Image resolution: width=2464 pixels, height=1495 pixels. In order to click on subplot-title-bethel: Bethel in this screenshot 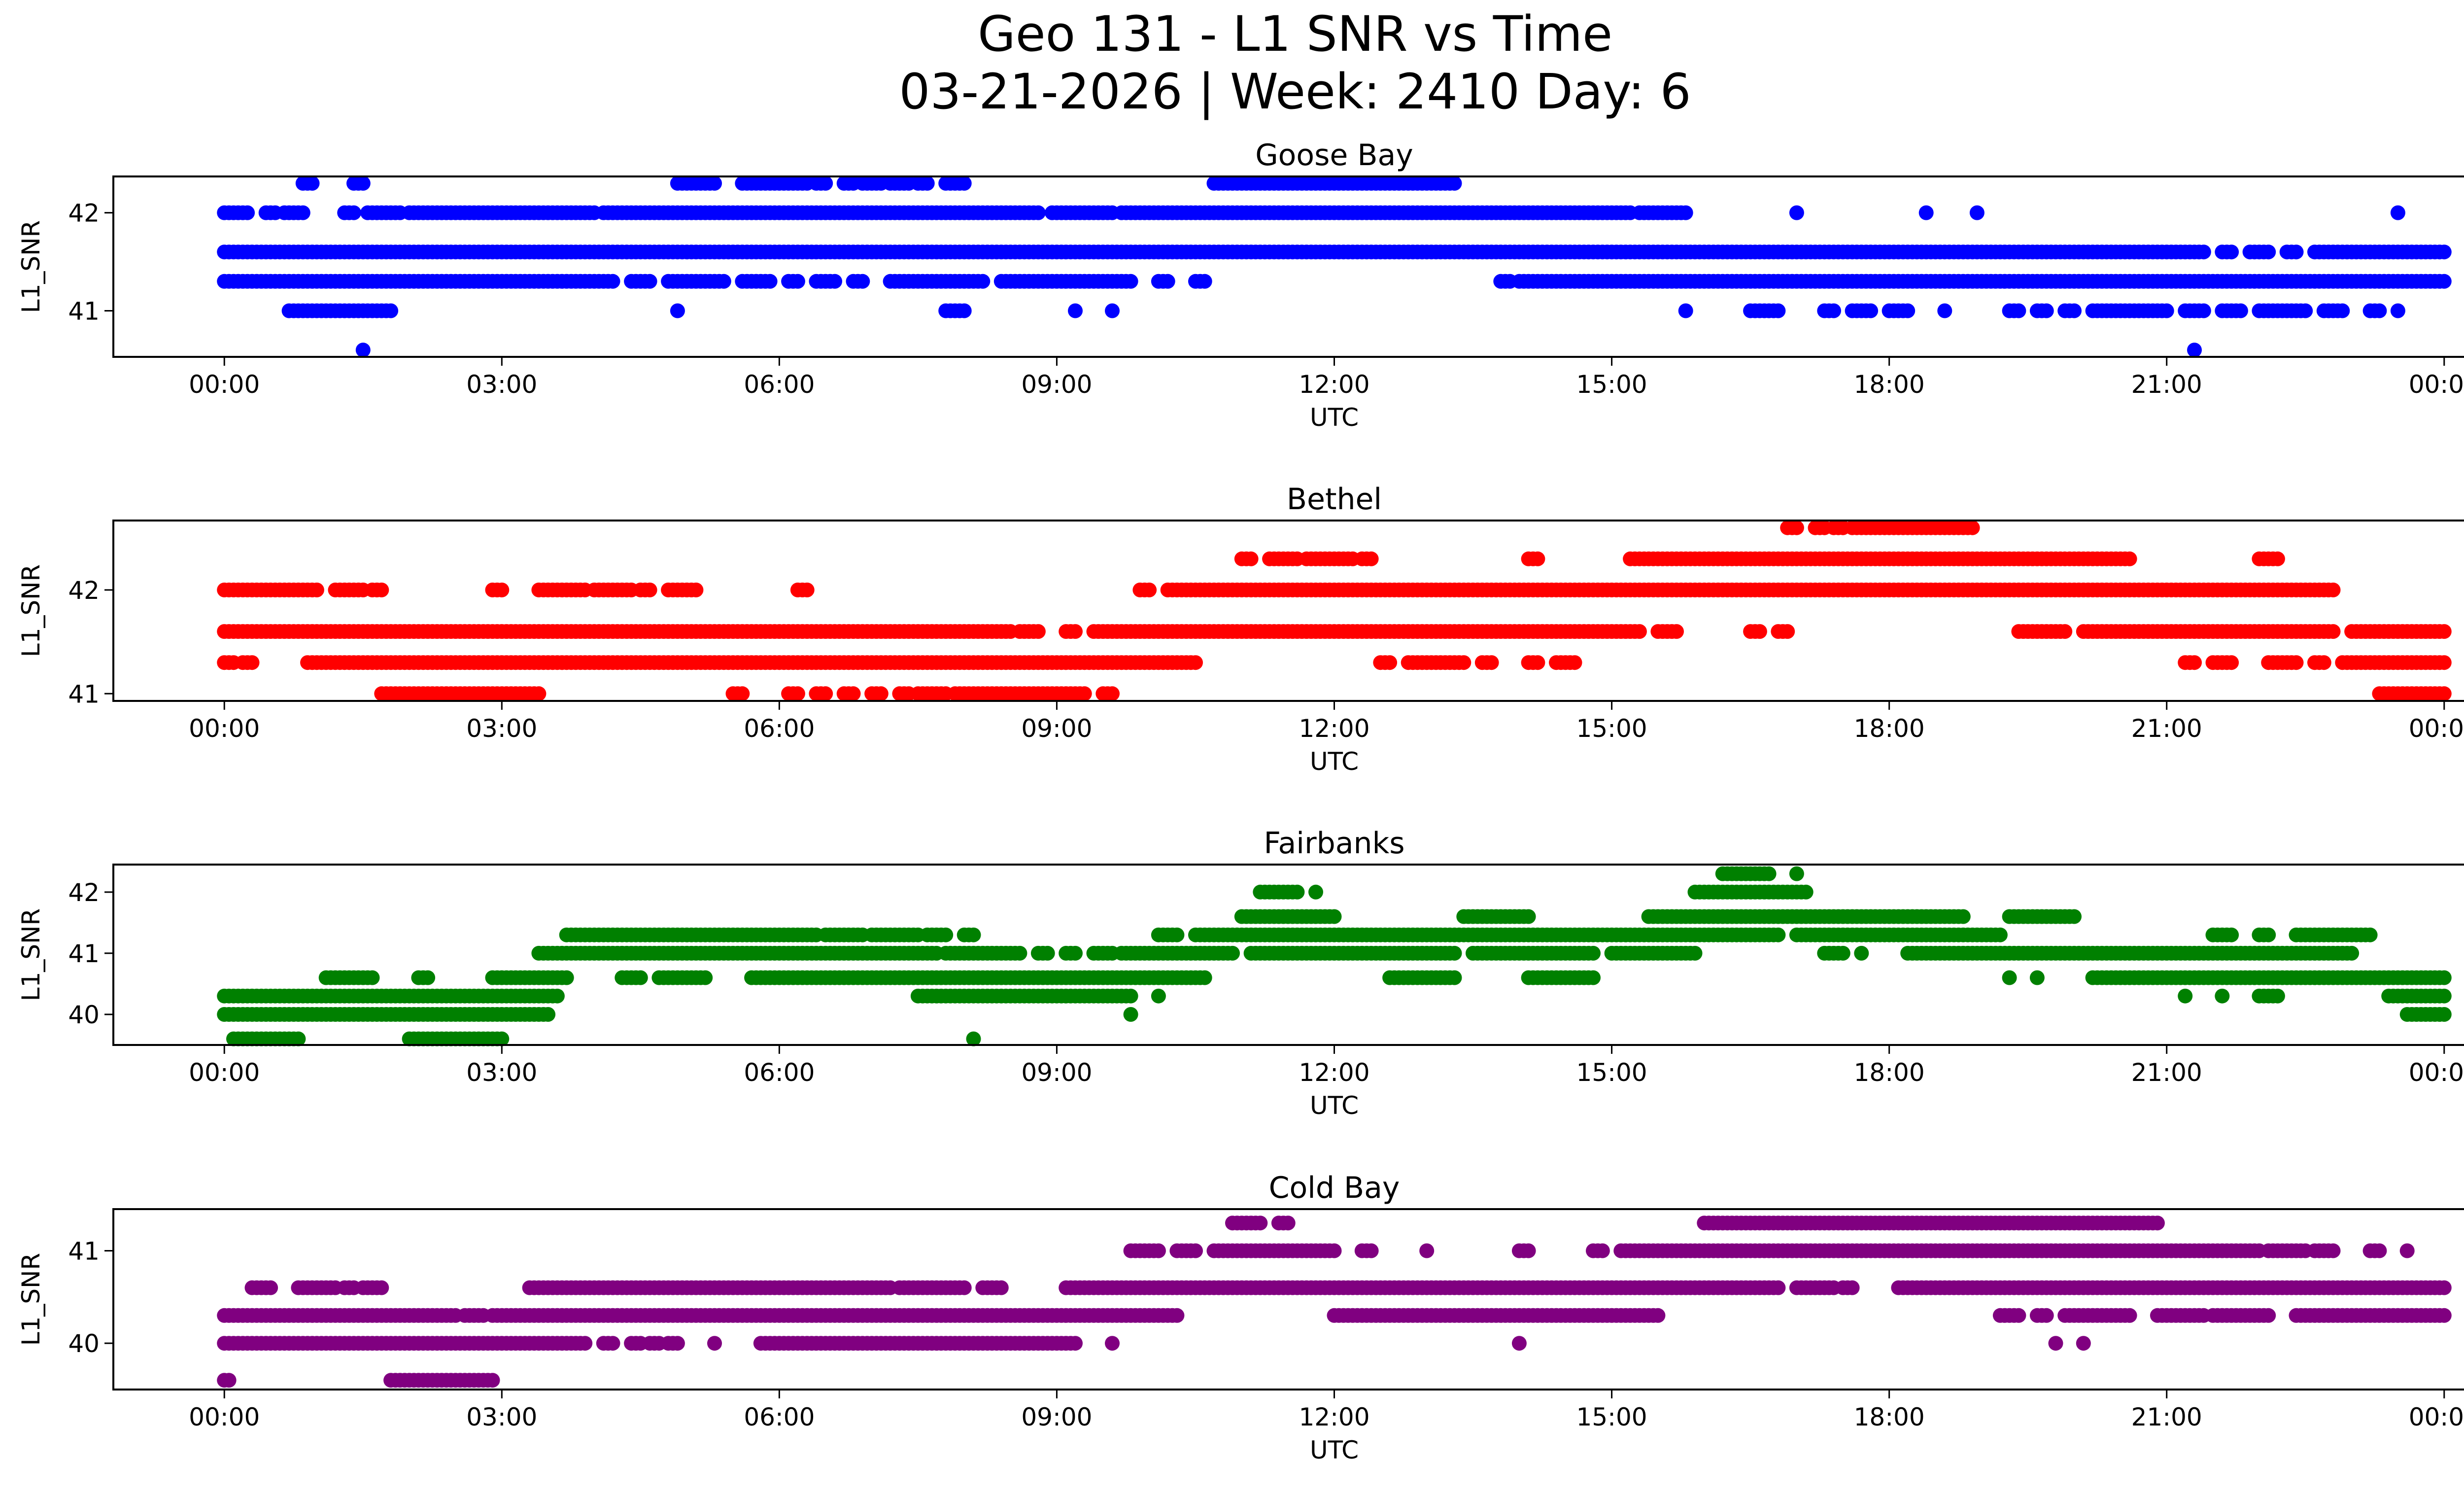, I will do `click(1334, 499)`.